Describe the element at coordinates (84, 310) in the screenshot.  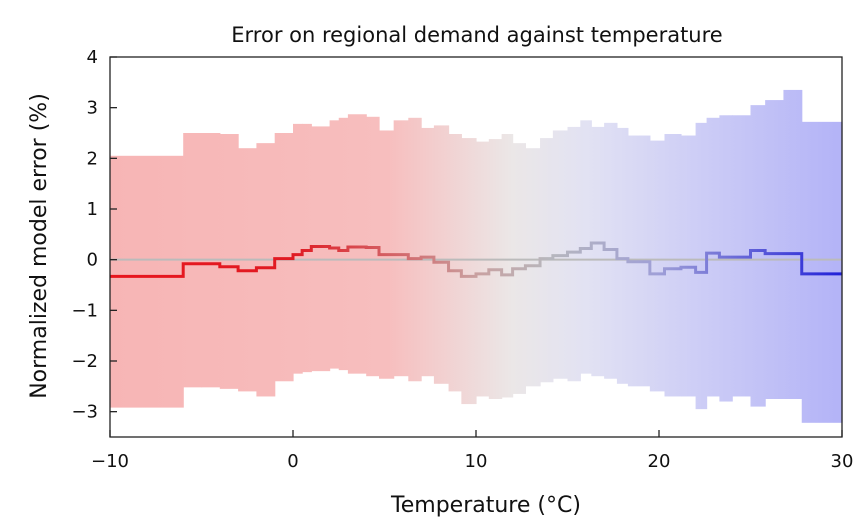
I see `y-tick-label: −1` at that location.